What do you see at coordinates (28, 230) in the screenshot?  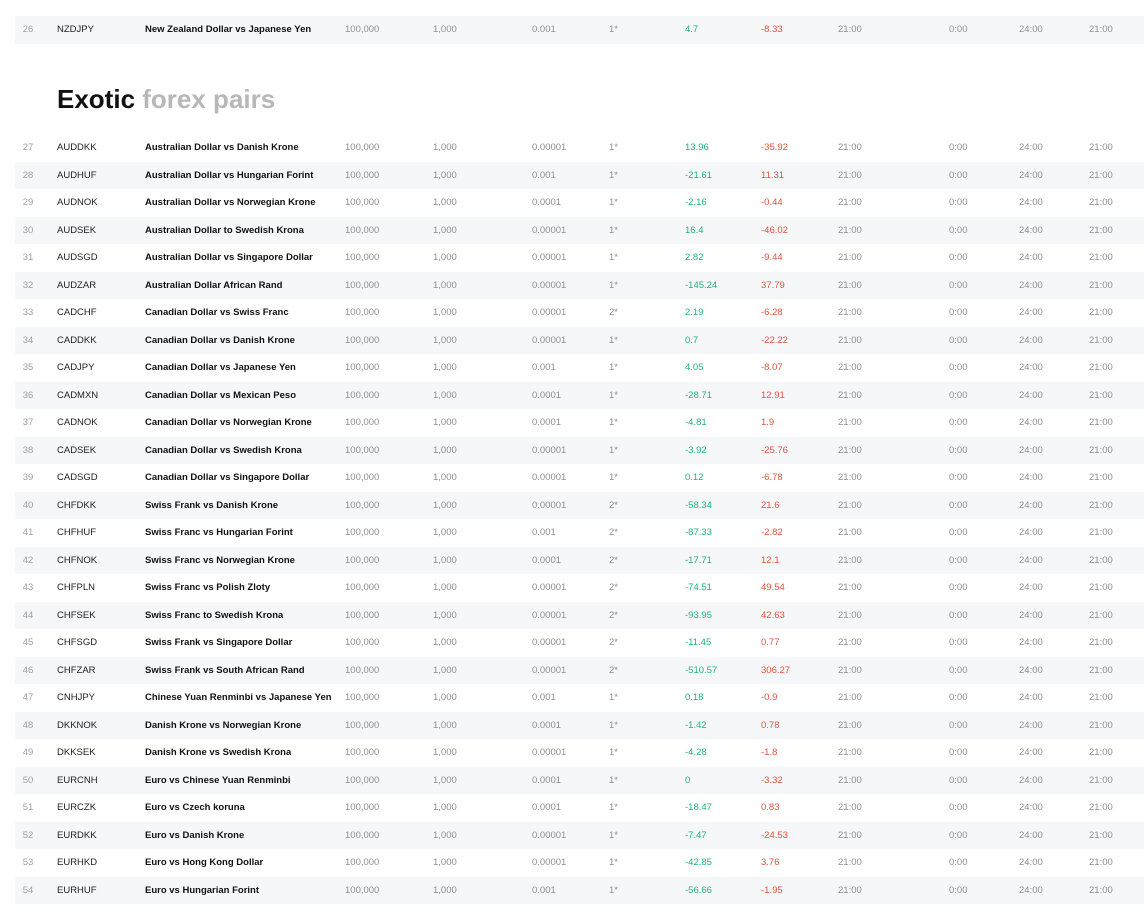 I see `row-number-cell: 30` at bounding box center [28, 230].